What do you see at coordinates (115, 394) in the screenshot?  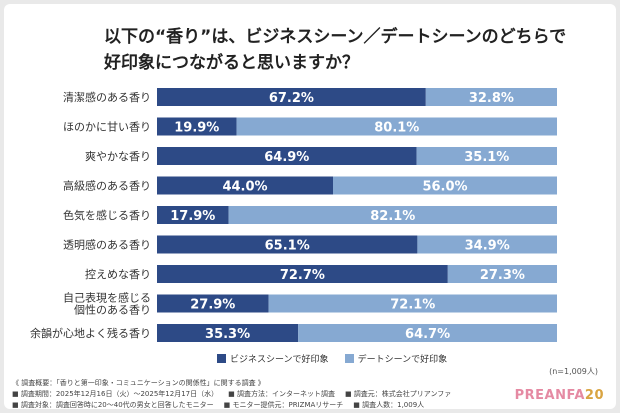 I see `footer-period: ■ 調査期間：2025年12月16日（火）〜2025年12月17日（水）` at bounding box center [115, 394].